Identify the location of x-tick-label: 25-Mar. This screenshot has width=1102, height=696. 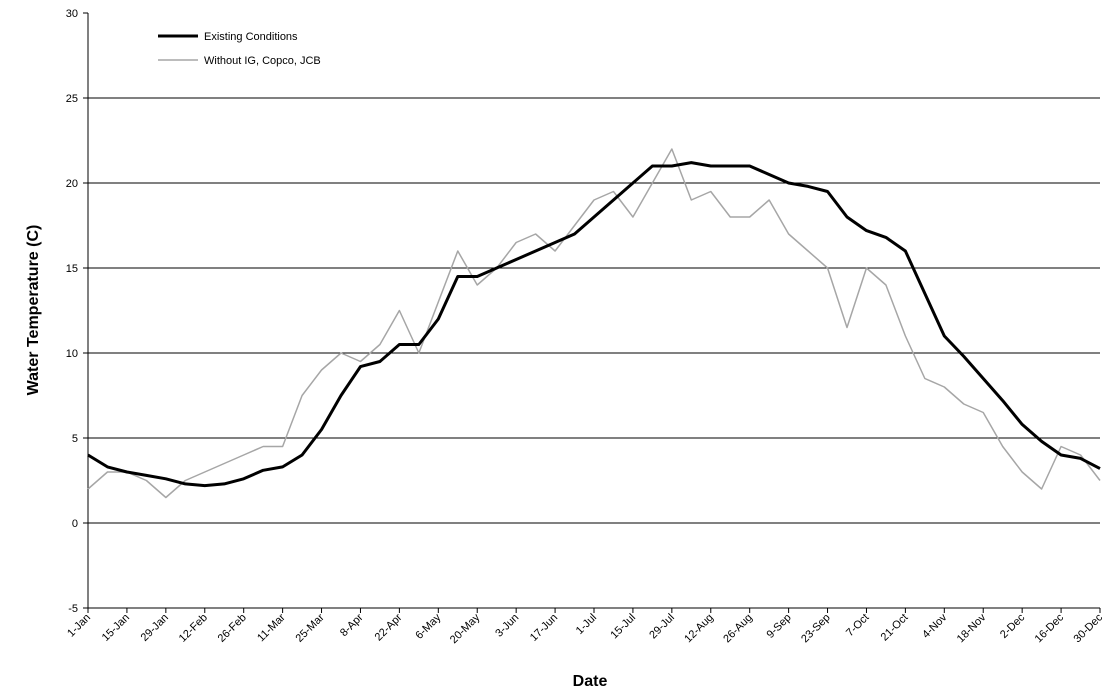
(310, 627).